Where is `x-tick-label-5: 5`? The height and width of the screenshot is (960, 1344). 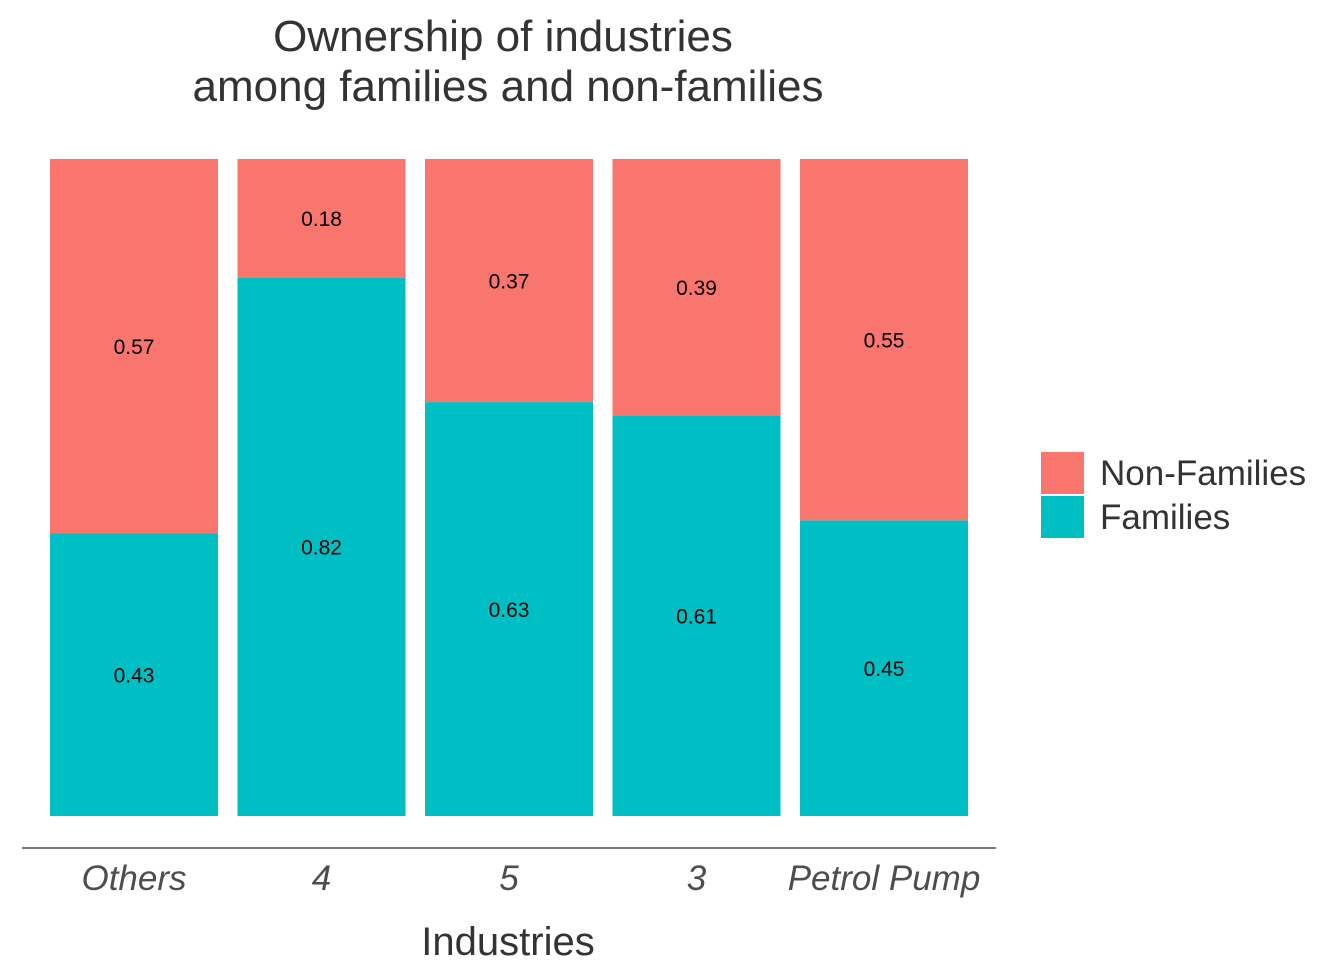 x-tick-label-5: 5 is located at coordinates (509, 878).